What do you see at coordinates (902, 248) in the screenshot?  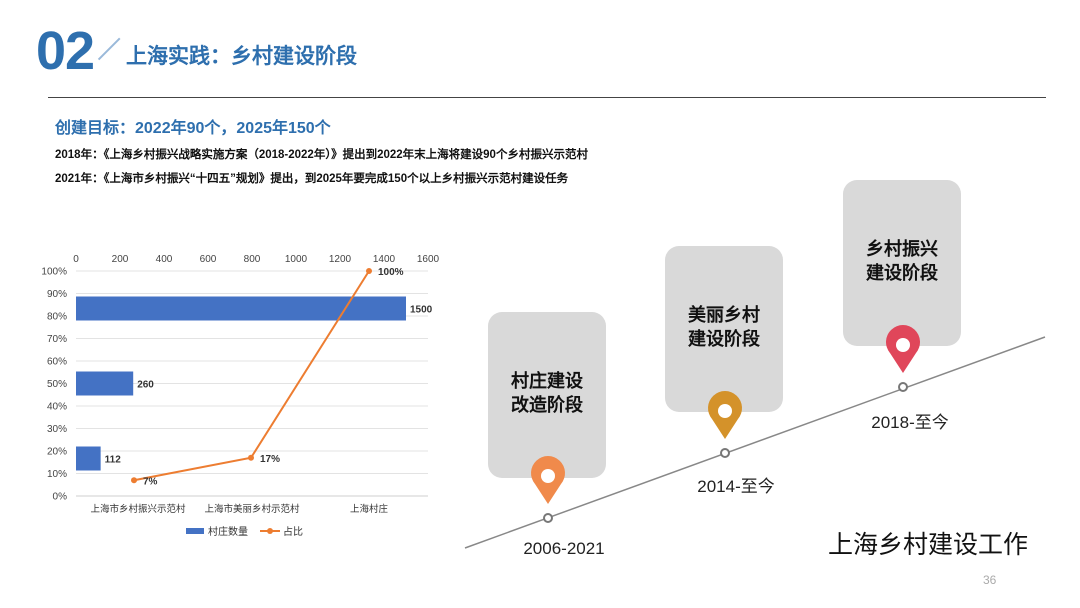 I see `stage-title-line1: 乡村振兴` at bounding box center [902, 248].